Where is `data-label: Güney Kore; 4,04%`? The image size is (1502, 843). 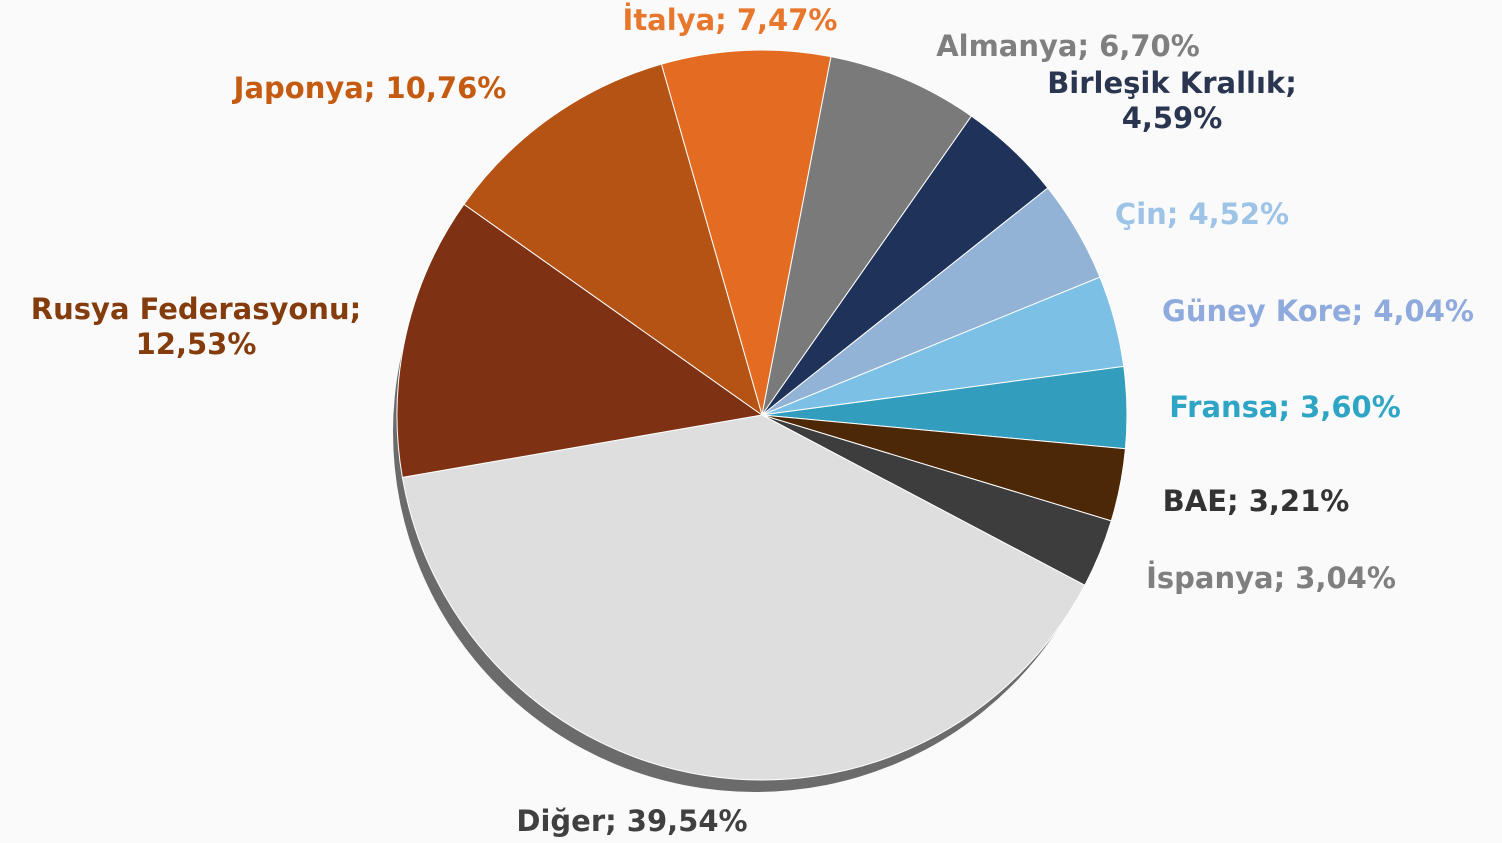 data-label: Güney Kore; 4,04% is located at coordinates (1318, 311).